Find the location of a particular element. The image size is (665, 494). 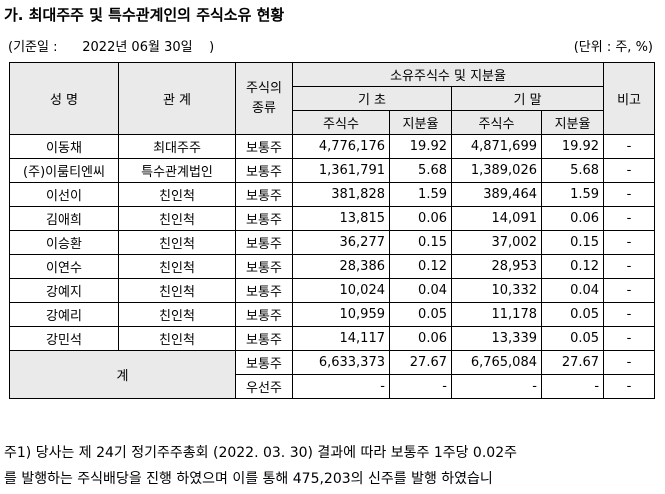

cell-end-shares: 11,178 is located at coordinates (496, 314).